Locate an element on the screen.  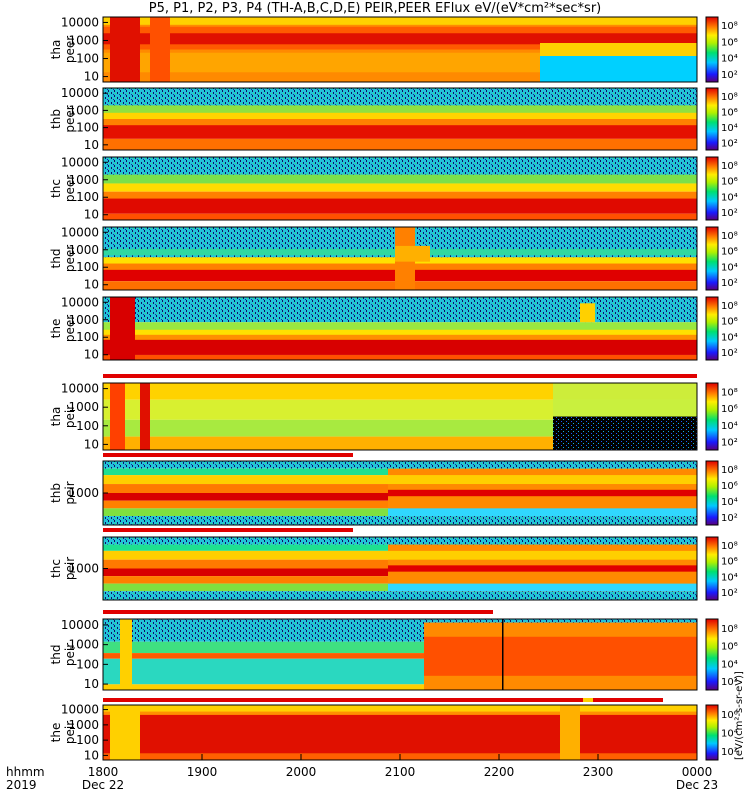
panel-label: thb peer is located at coordinates (63, 118).